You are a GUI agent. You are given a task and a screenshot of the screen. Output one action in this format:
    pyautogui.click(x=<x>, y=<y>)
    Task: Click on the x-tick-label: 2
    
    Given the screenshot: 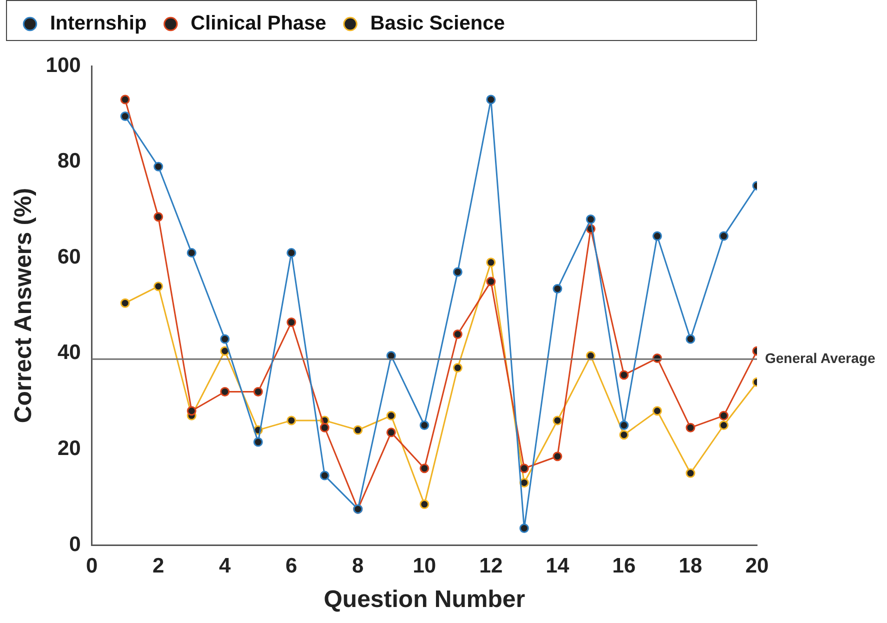 What is the action you would take?
    pyautogui.click(x=158, y=566)
    